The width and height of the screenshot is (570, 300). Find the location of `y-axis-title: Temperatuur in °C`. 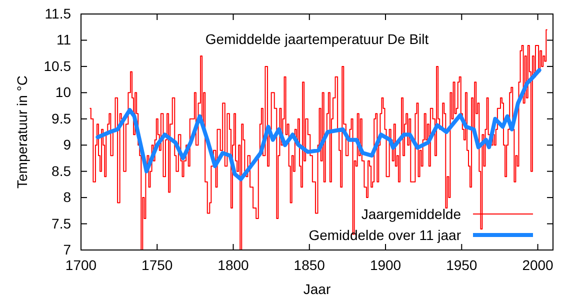

y-axis-title: Temperatuur in °C is located at coordinates (22, 132).